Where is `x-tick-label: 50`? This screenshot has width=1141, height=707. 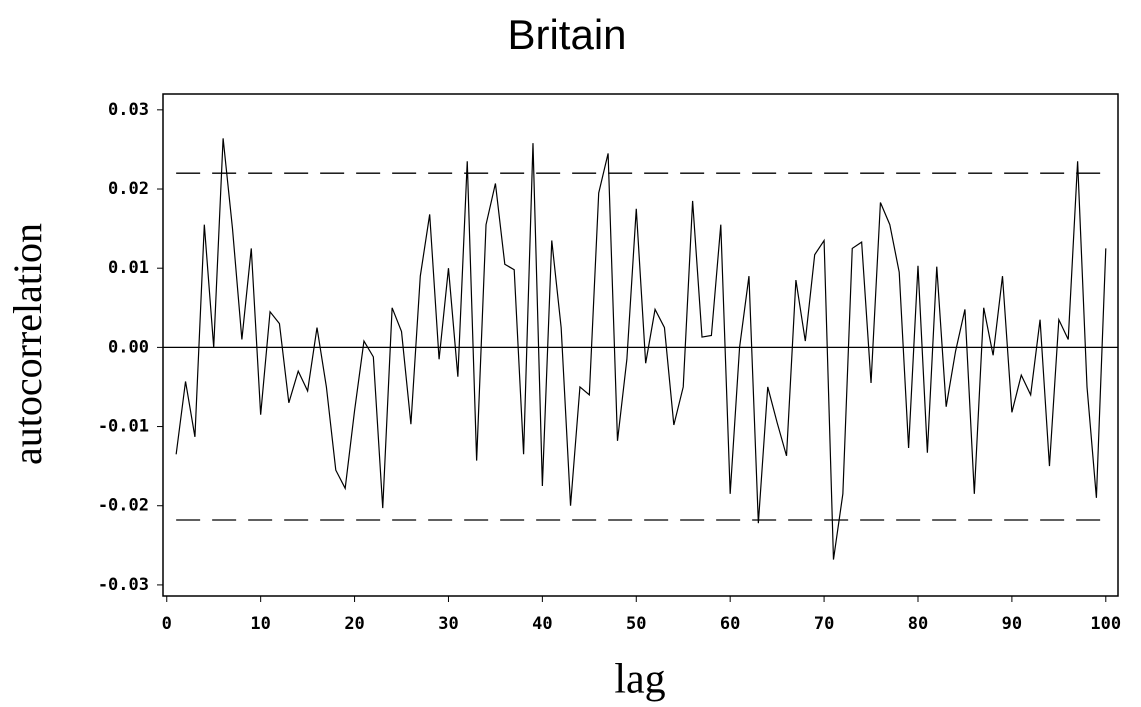
x-tick-label: 50 is located at coordinates (636, 624).